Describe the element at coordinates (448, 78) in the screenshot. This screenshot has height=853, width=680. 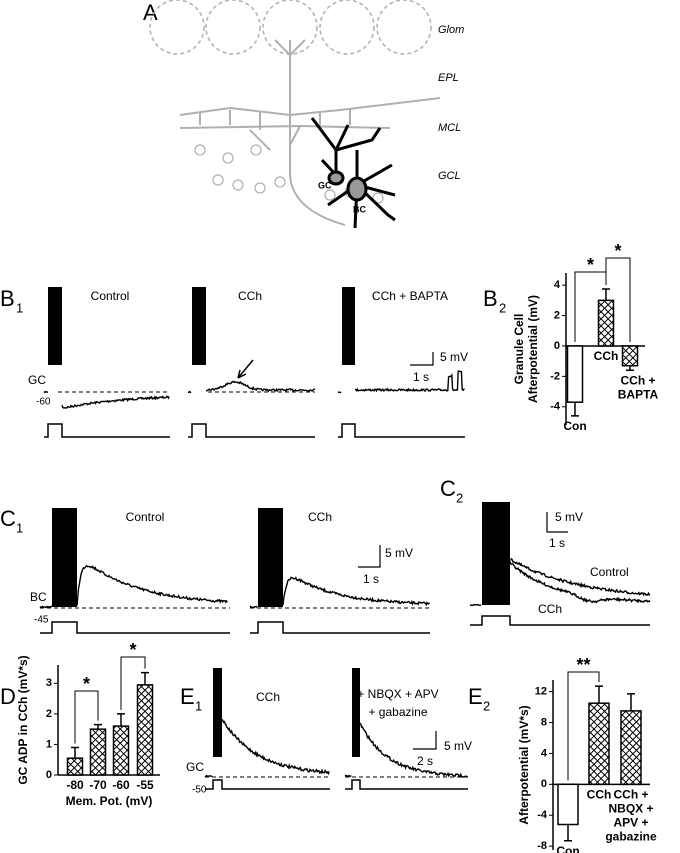
I see `layer-label: EPL` at that location.